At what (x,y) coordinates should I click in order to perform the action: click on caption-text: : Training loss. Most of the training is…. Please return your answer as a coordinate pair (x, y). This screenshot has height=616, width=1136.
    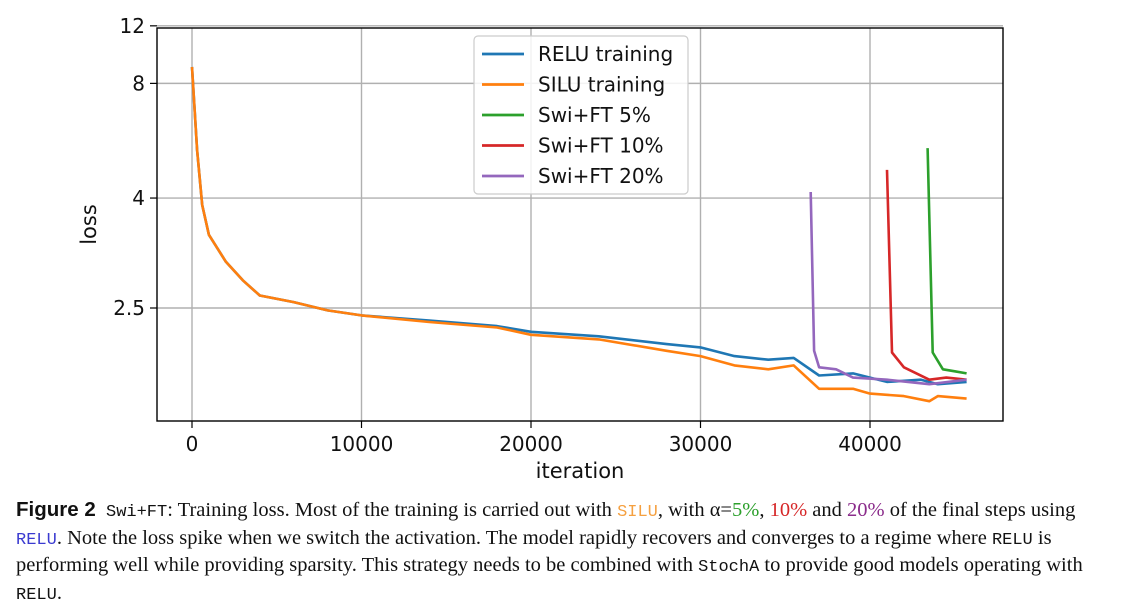
    Looking at the image, I should click on (392, 510).